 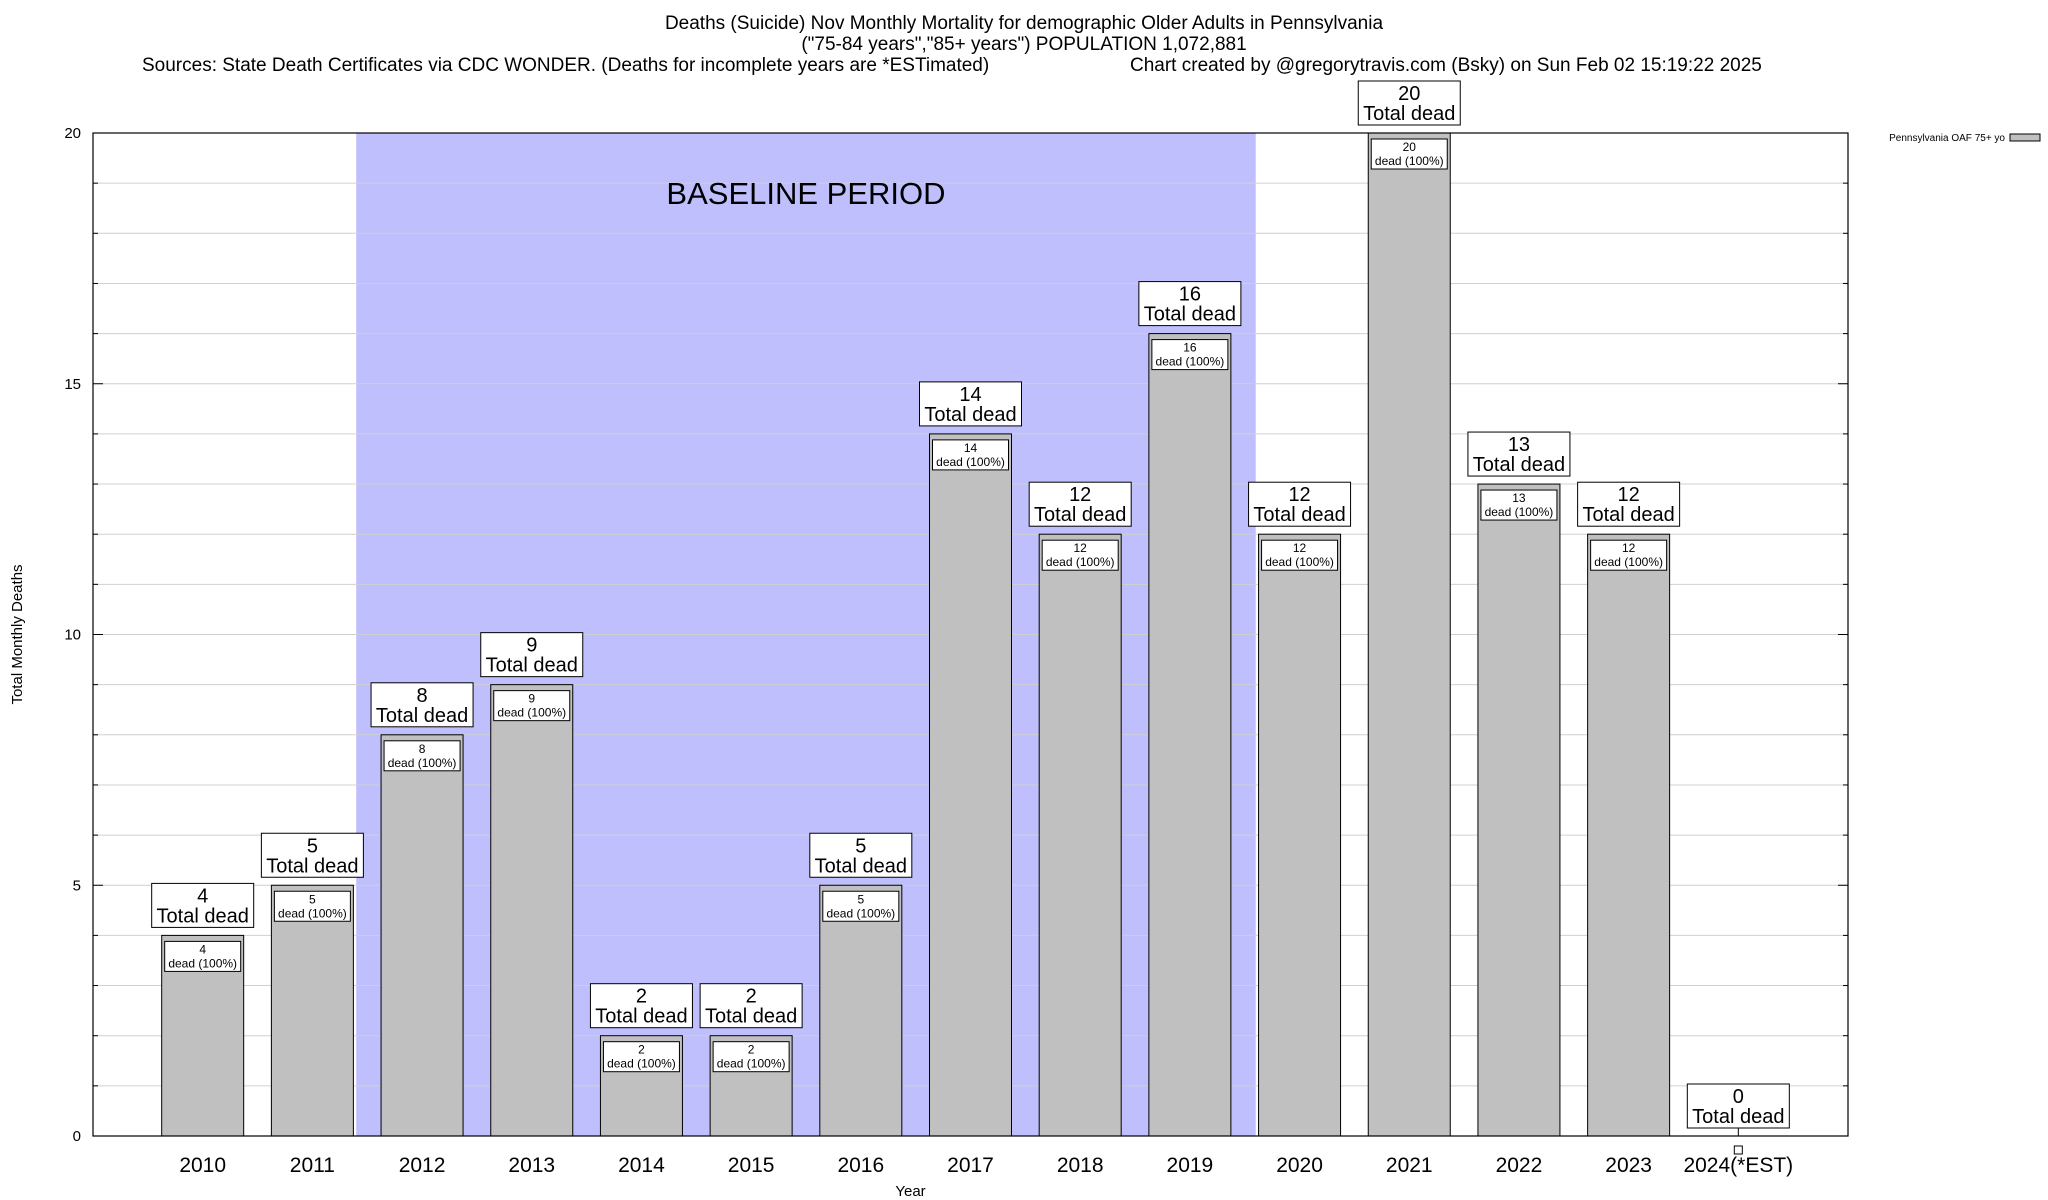 I want to click on bar-value-label: 13, so click(x=1519, y=498).